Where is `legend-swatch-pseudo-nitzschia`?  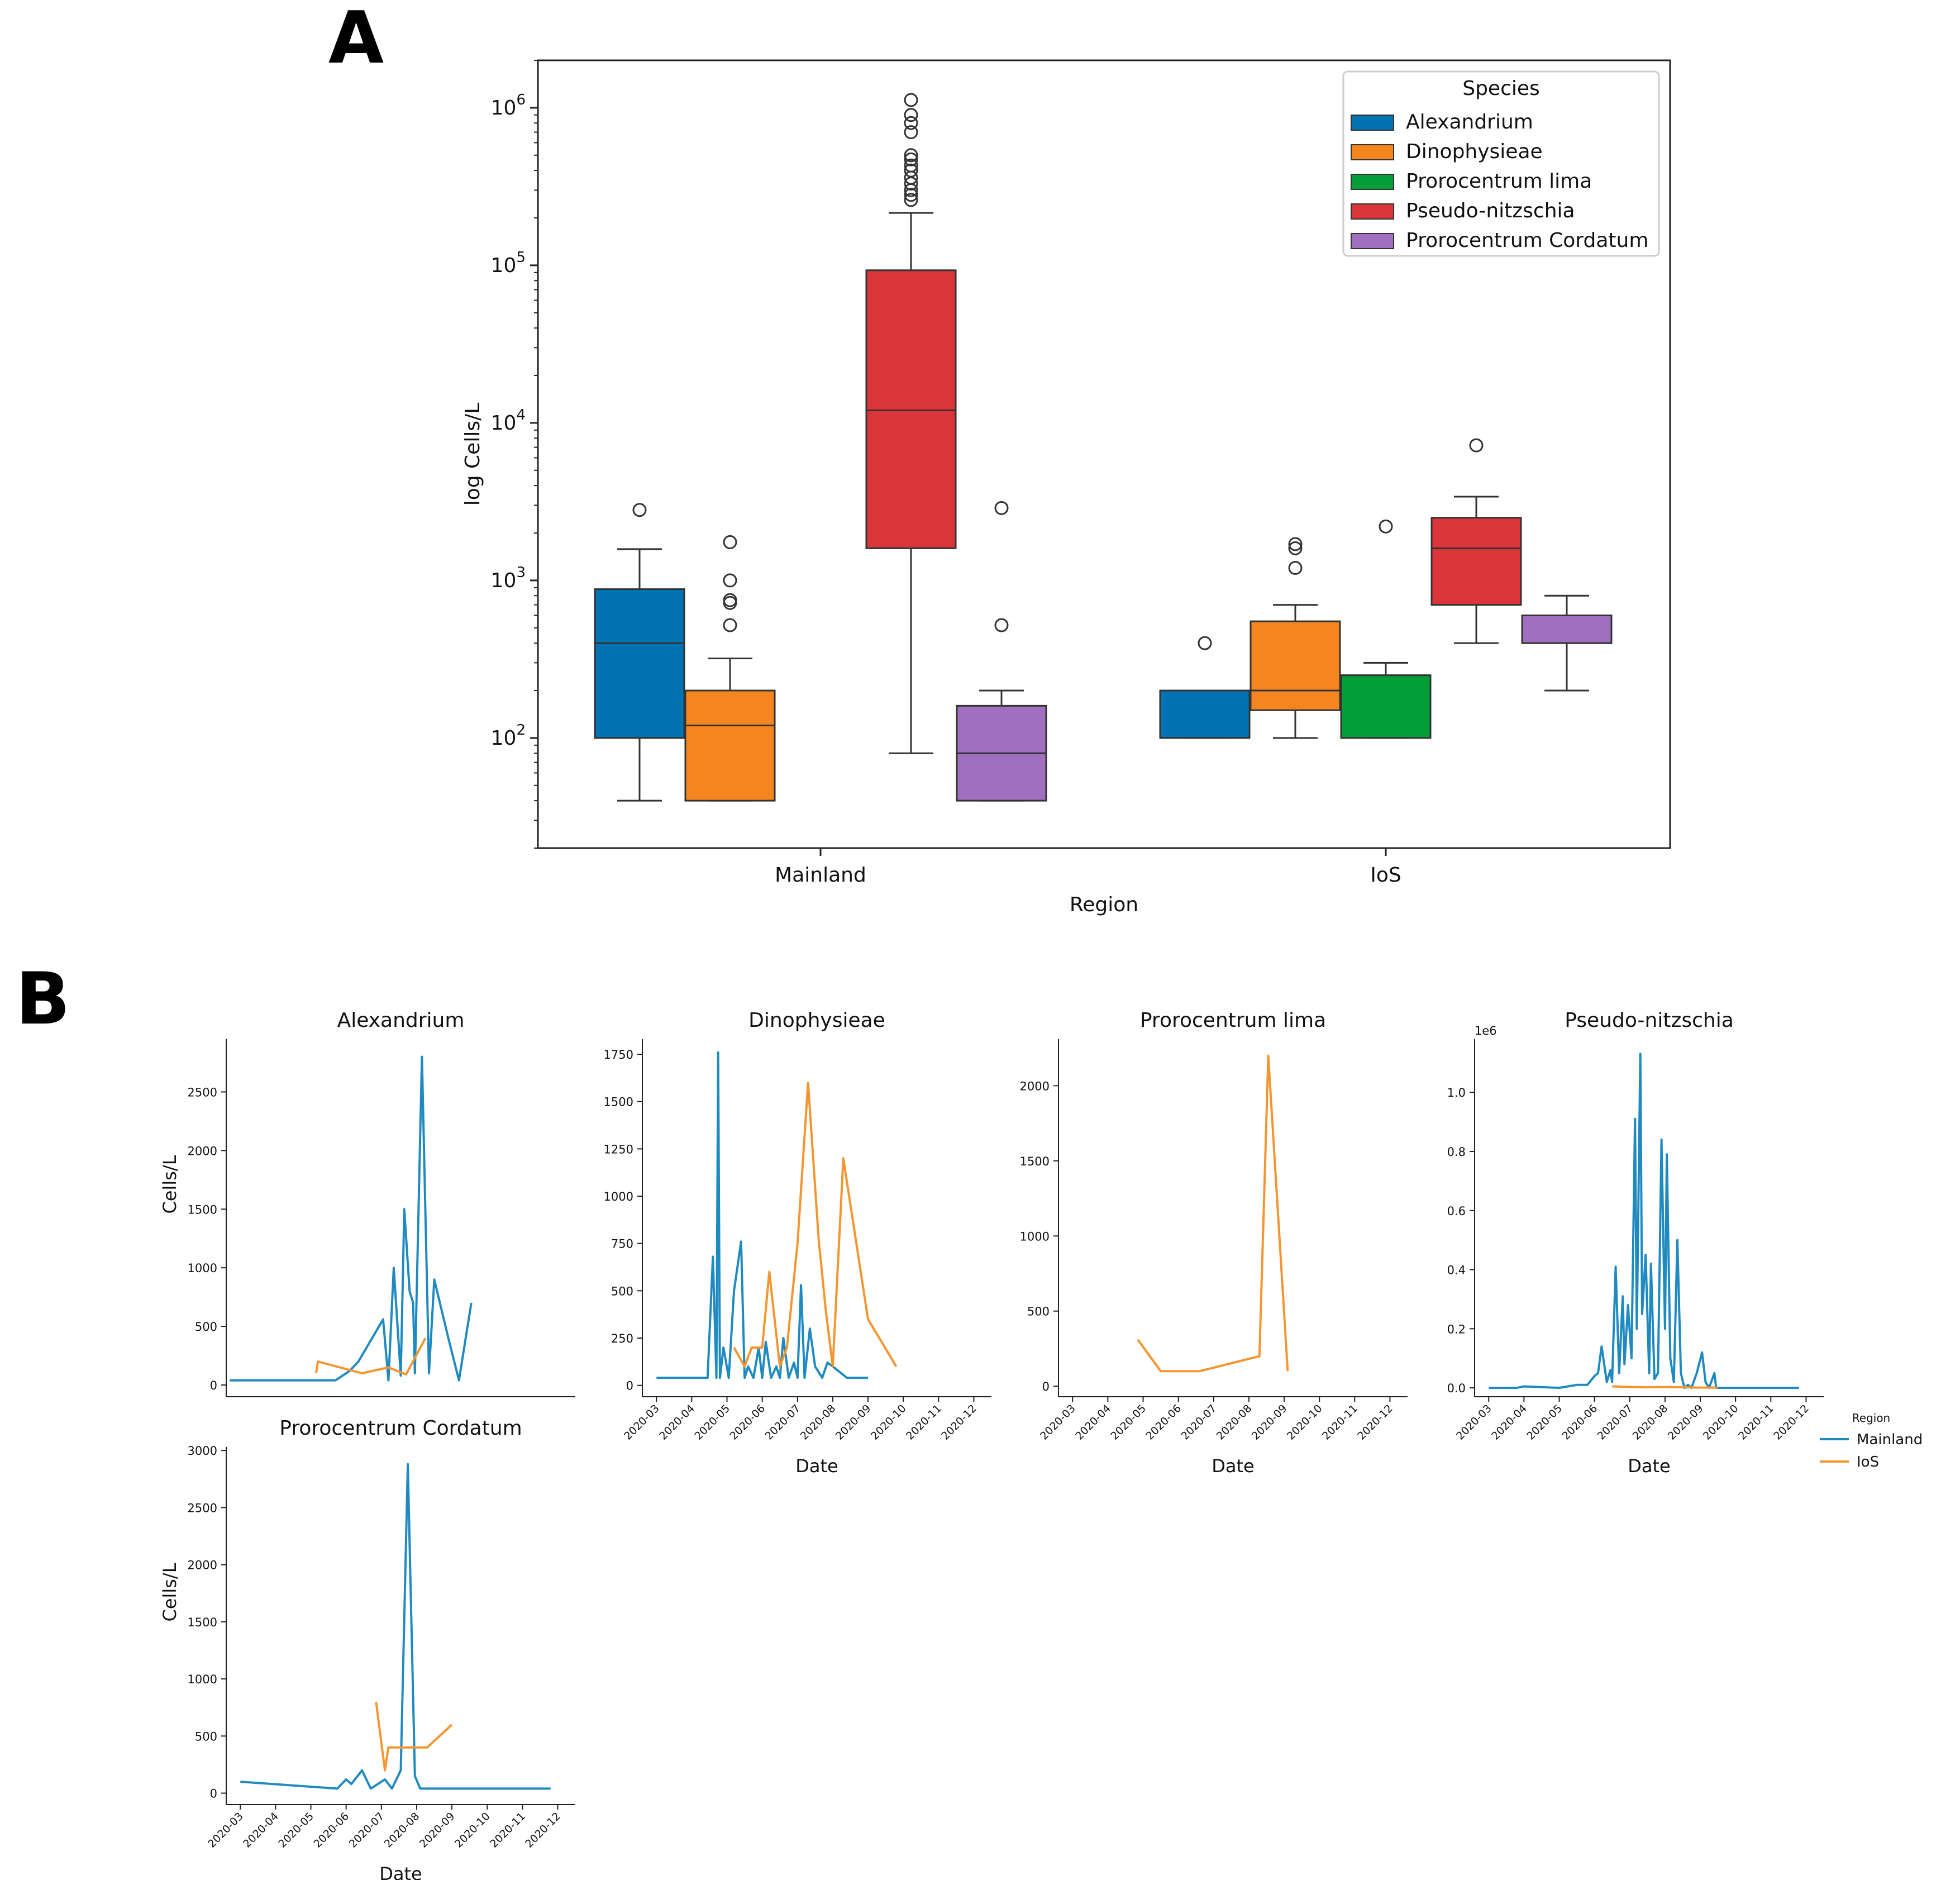
legend-swatch-pseudo-nitzschia is located at coordinates (1372, 211).